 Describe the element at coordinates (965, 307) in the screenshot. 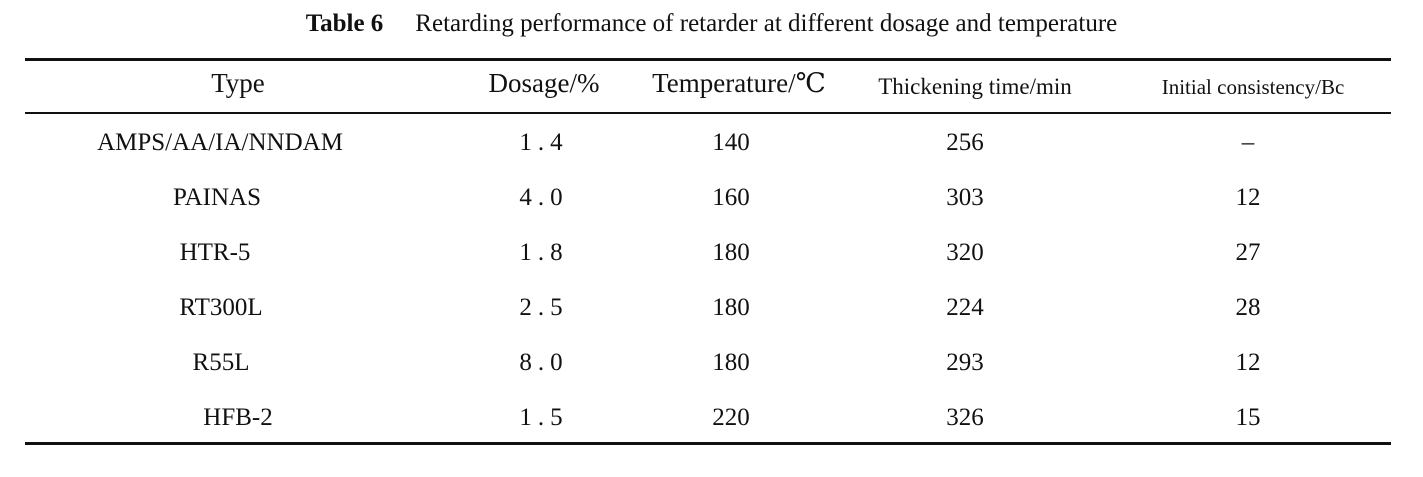

I see `cell-thickening-time: 224` at that location.